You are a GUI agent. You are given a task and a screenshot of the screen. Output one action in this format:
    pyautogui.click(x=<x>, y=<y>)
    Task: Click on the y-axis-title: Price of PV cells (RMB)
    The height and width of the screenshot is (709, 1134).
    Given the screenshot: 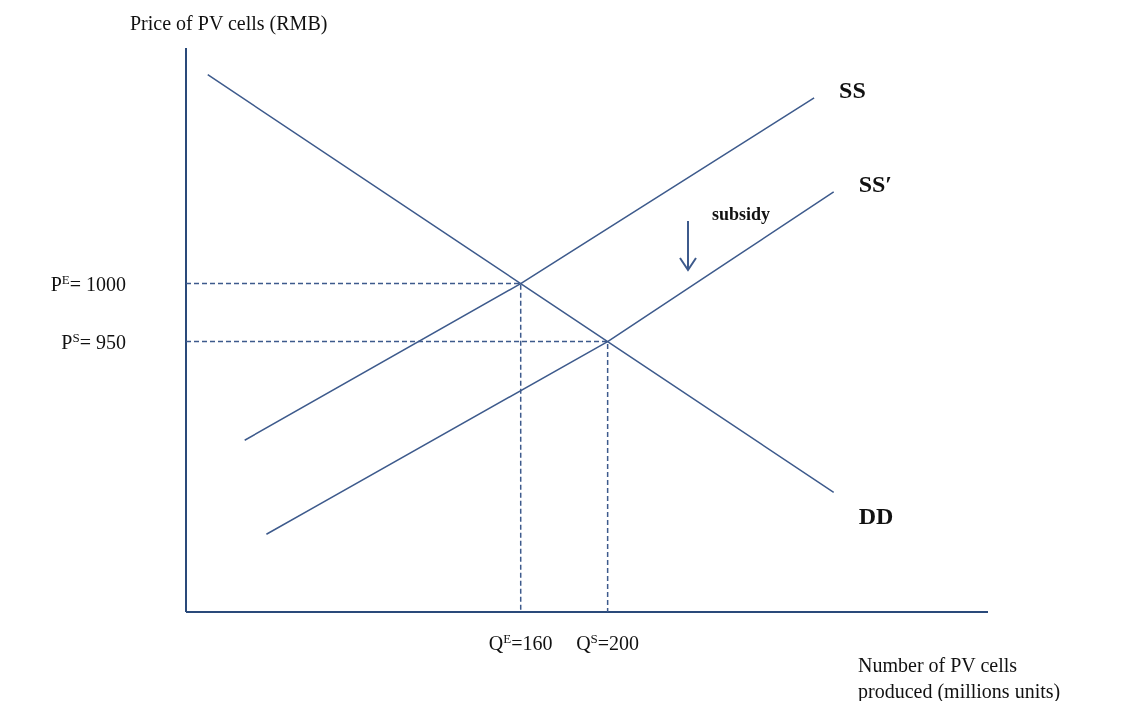 What is the action you would take?
    pyautogui.click(x=229, y=23)
    